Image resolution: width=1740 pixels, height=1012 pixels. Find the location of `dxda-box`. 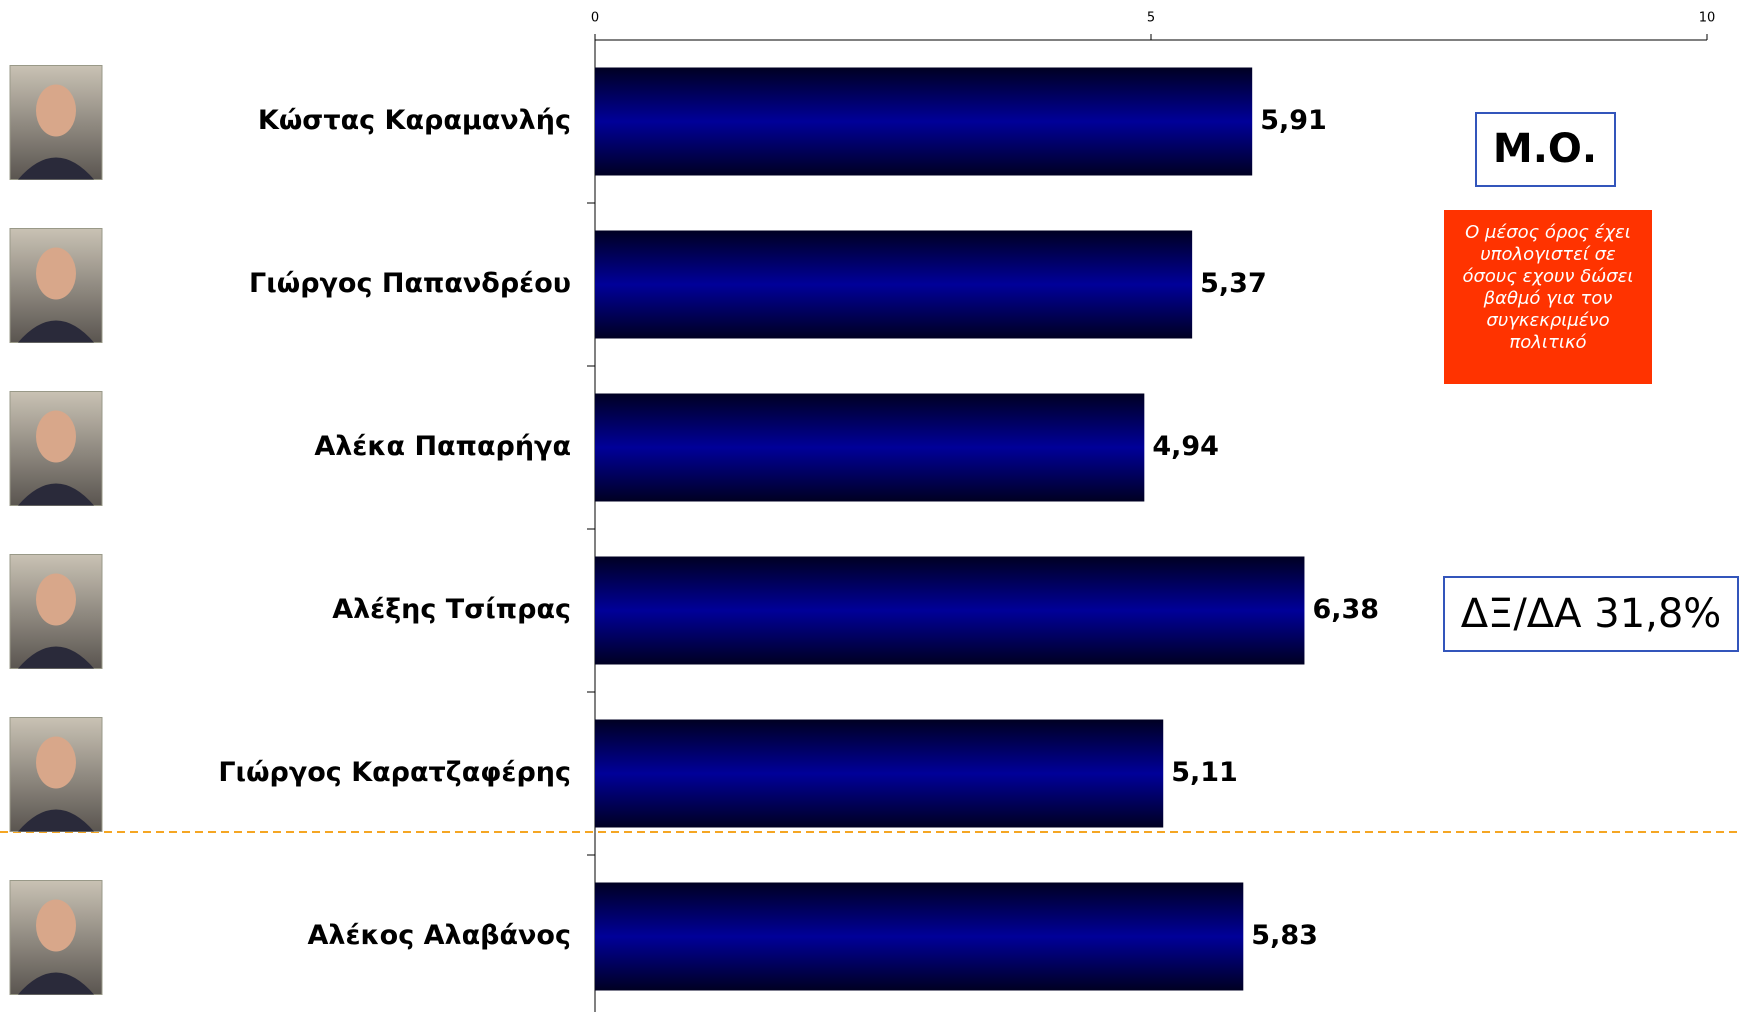

dxda-box is located at coordinates (1591, 614).